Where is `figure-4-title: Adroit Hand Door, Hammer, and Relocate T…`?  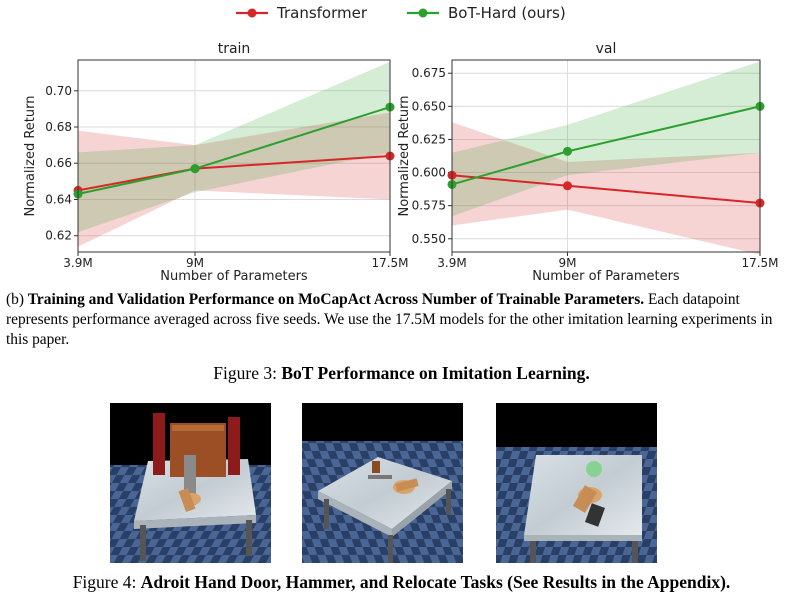 figure-4-title: Adroit Hand Door, Hammer, and Relocate T… is located at coordinates (435, 582).